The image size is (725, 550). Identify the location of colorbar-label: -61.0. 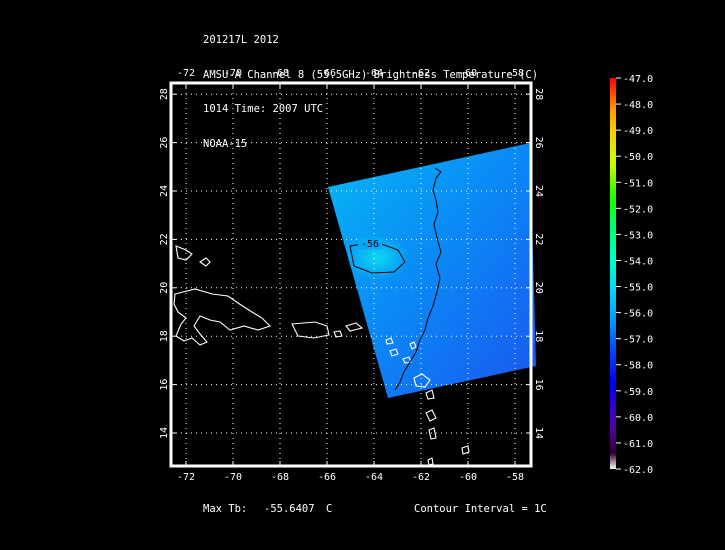
(638, 444).